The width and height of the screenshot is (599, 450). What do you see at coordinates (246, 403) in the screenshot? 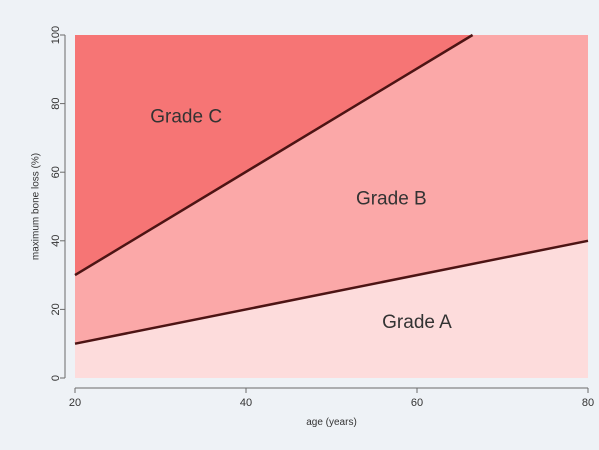
I see `x-tick-label: 40` at bounding box center [246, 403].